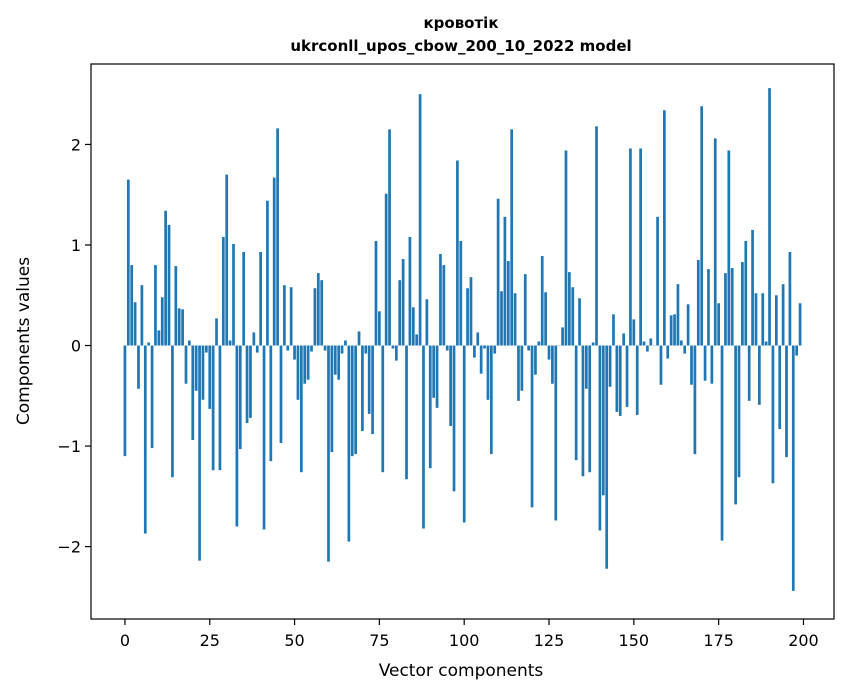 The width and height of the screenshot is (847, 696). What do you see at coordinates (76, 144) in the screenshot?
I see `y-tick-label: 2` at bounding box center [76, 144].